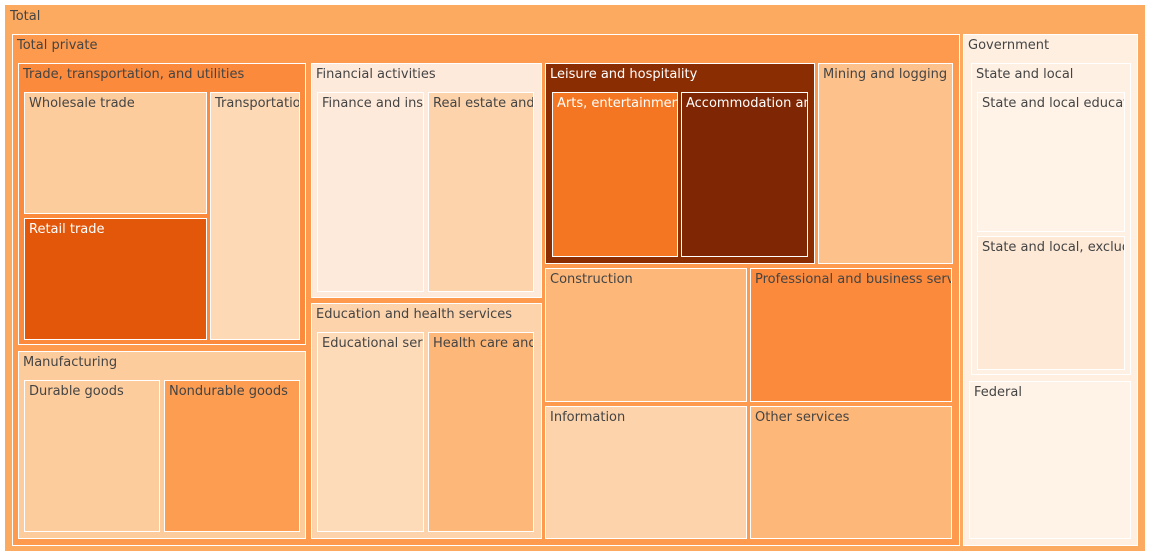 The width and height of the screenshot is (1173, 556). Describe the element at coordinates (115, 153) in the screenshot. I see `treemap-tile-wholesale-trade: Wholesale trade` at that location.